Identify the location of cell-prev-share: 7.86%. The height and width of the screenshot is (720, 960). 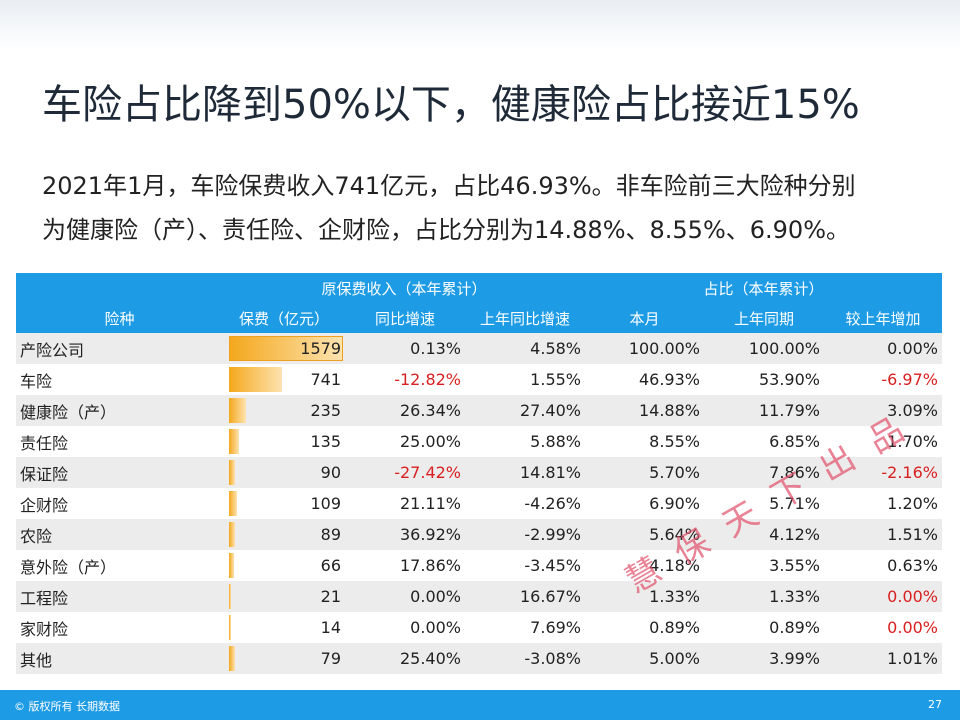
(764, 472).